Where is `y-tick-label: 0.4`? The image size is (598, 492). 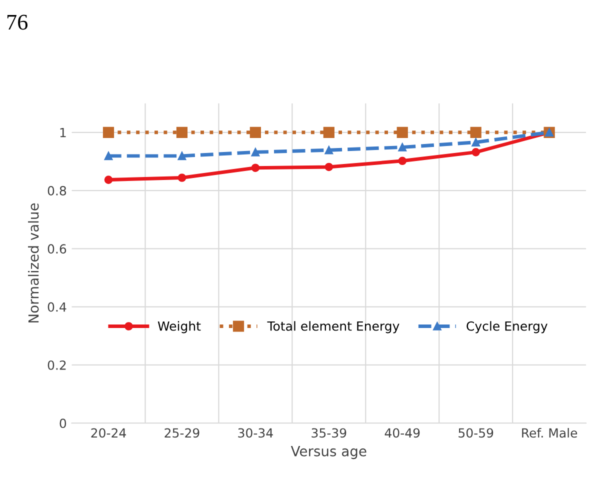
y-tick-label: 0.4 is located at coordinates (57, 307).